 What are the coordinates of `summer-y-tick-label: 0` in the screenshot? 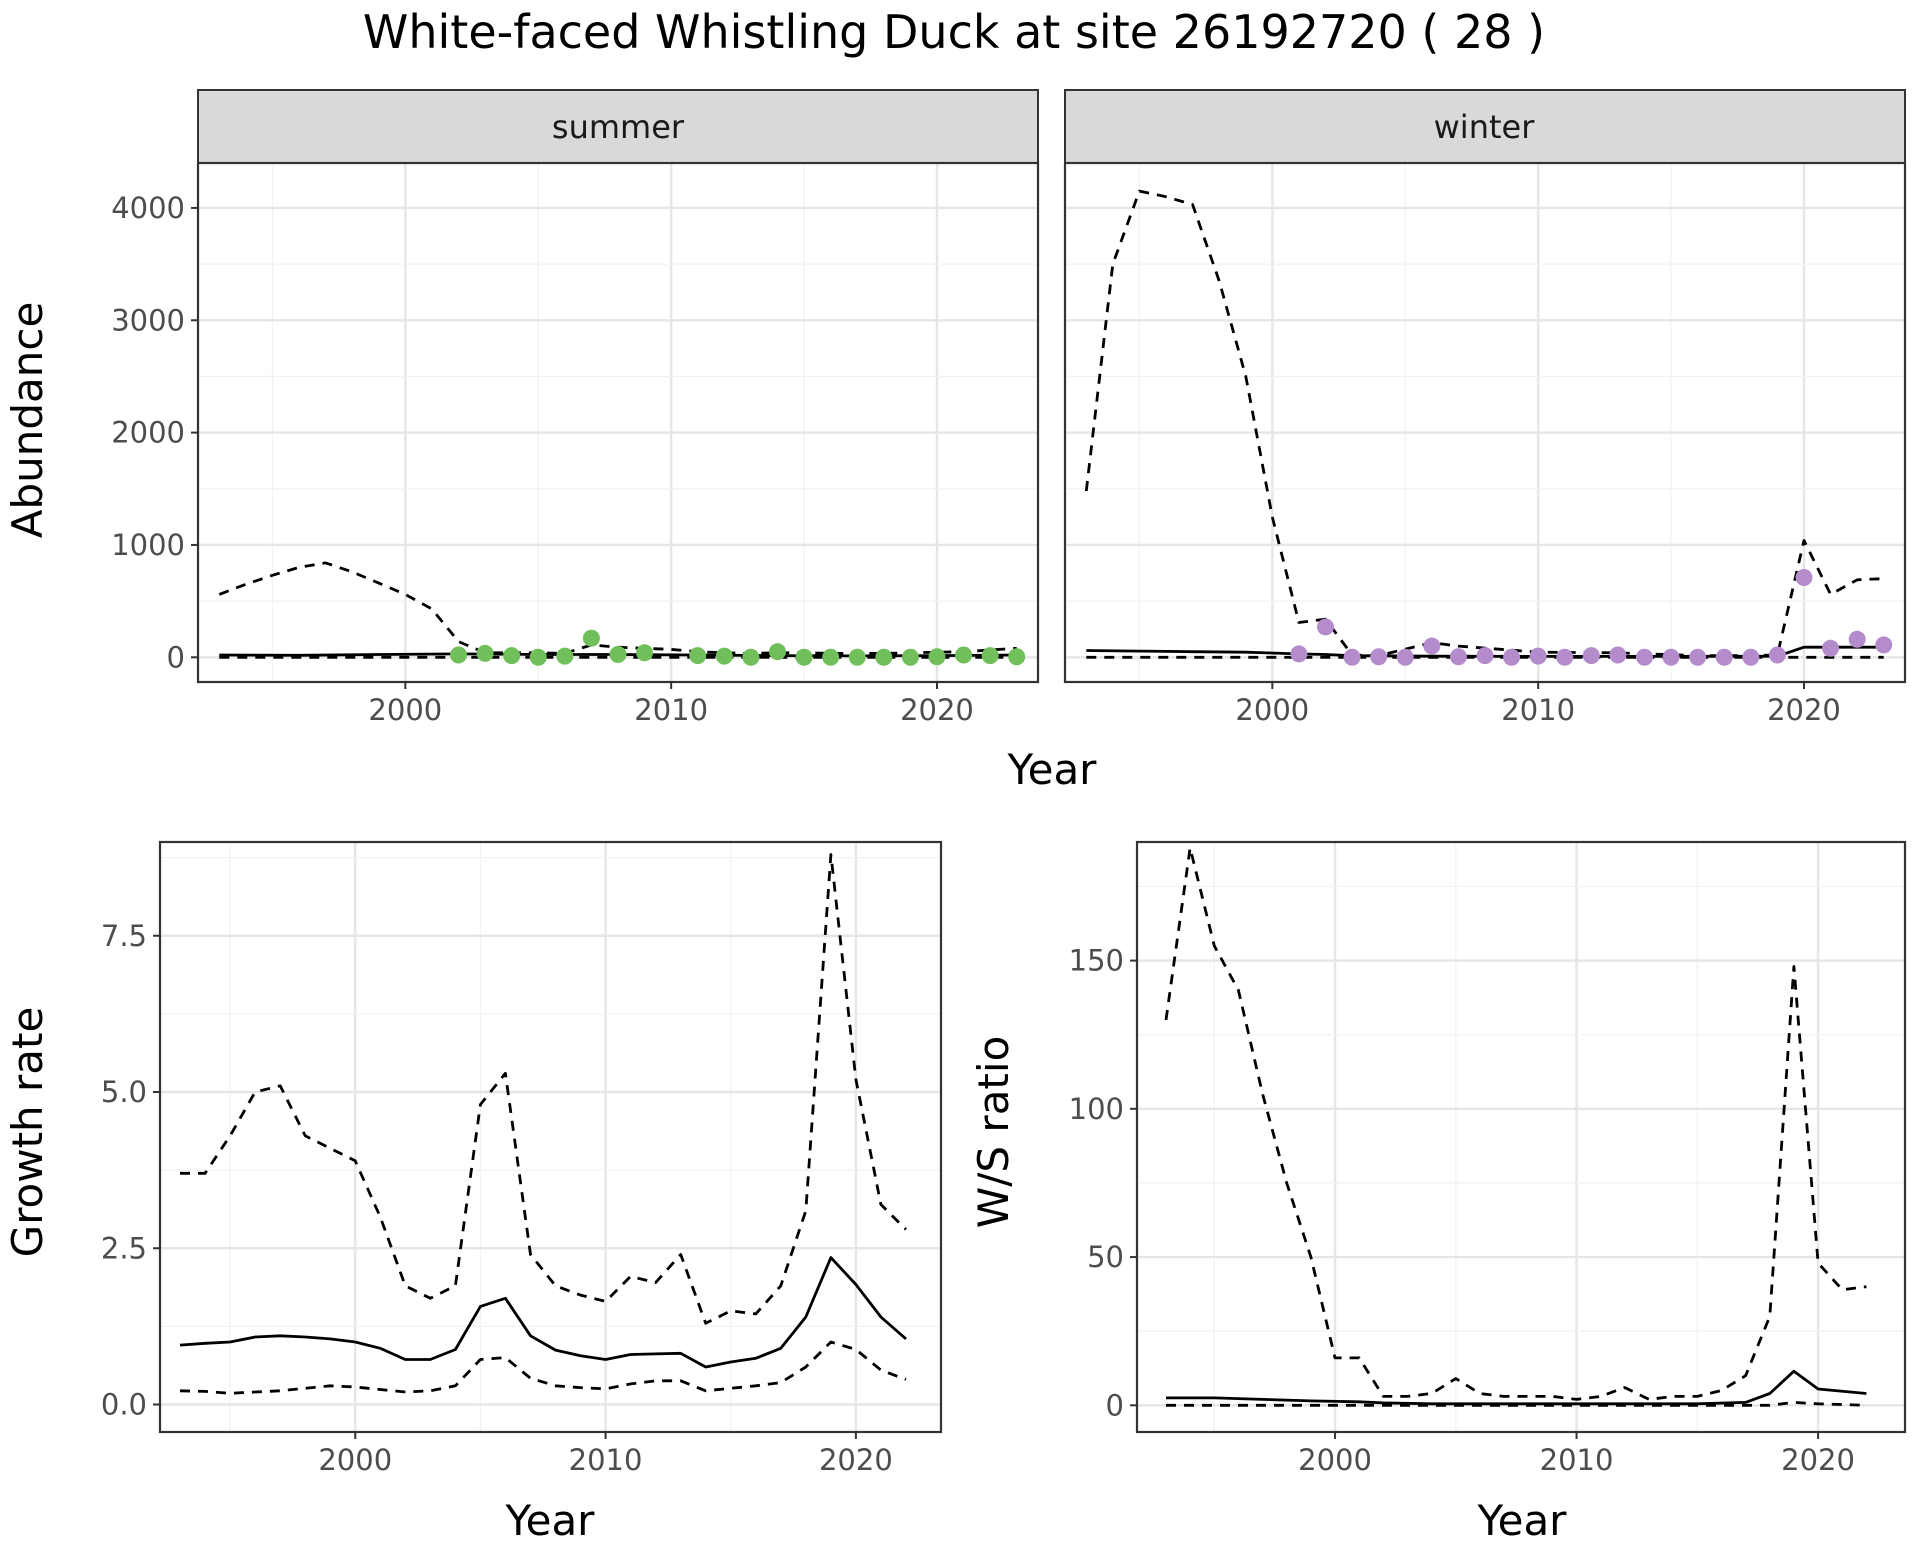 It's located at (176, 657).